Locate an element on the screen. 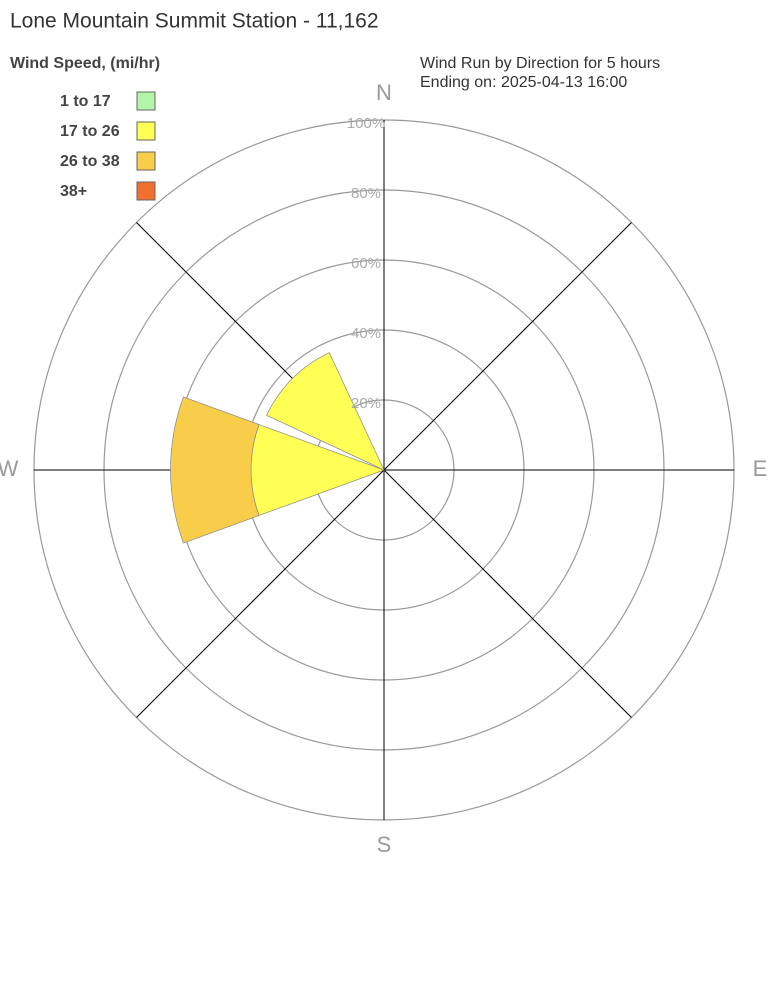  direction-label: N is located at coordinates (384, 92).